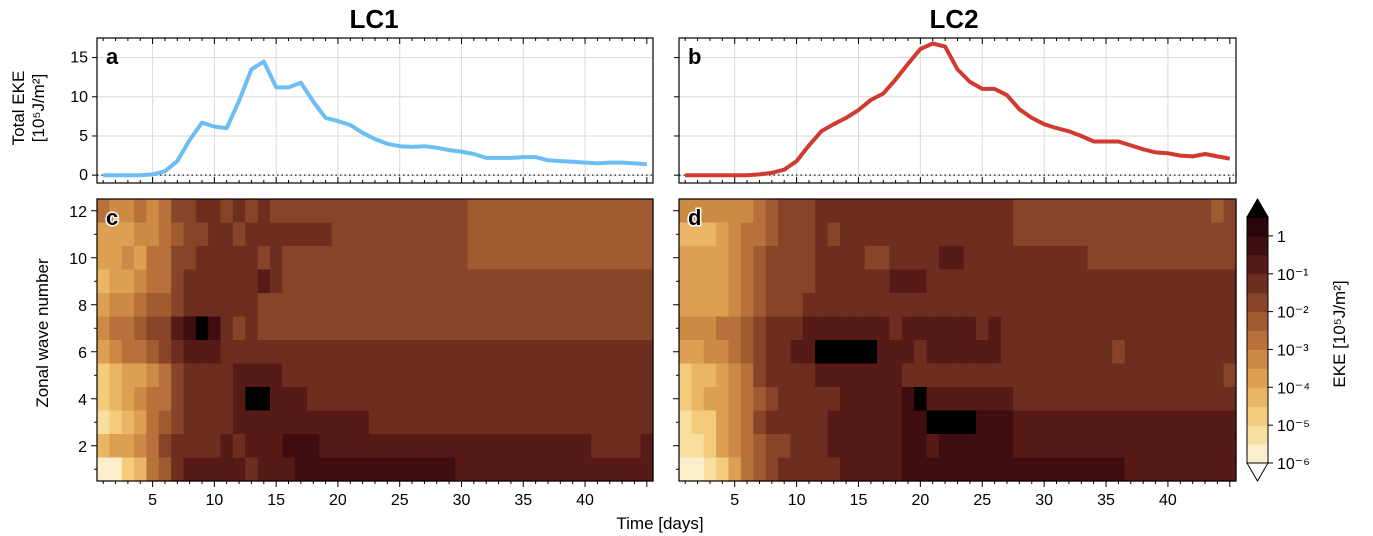 Image resolution: width=1373 pixels, height=536 pixels. Describe the element at coordinates (1293, 275) in the screenshot. I see `colorbar-tick-label: 10⁻¹` at that location.